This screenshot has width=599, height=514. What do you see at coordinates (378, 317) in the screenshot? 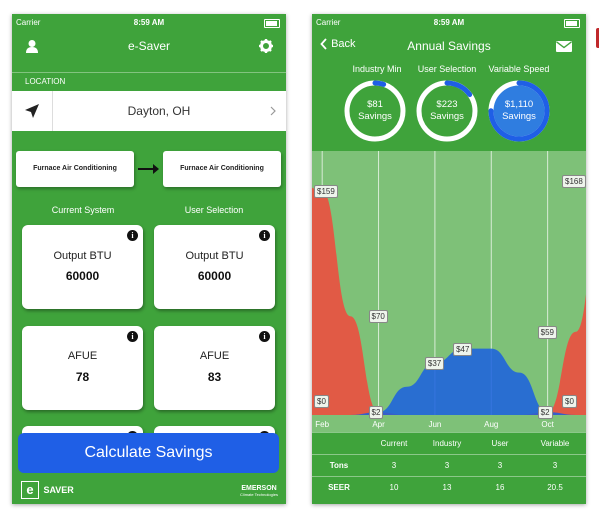
I see `data-label: $70` at bounding box center [378, 317].